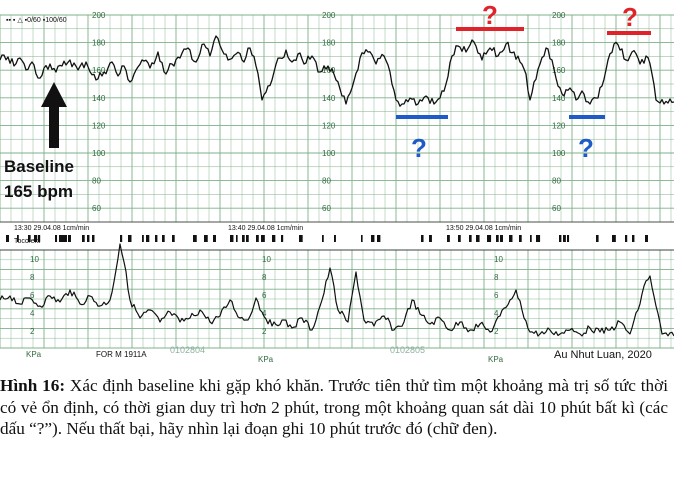 The height and width of the screenshot is (477, 674). What do you see at coordinates (603, 355) in the screenshot?
I see `credit-text: Au Nhut Luan, 2020` at bounding box center [603, 355].